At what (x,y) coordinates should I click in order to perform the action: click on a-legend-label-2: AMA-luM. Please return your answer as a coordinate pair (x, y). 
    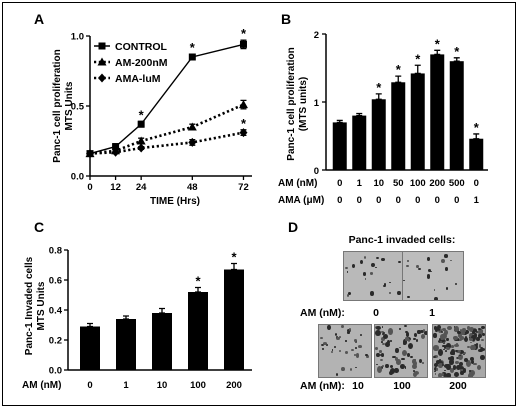
    Looking at the image, I should click on (138, 79).